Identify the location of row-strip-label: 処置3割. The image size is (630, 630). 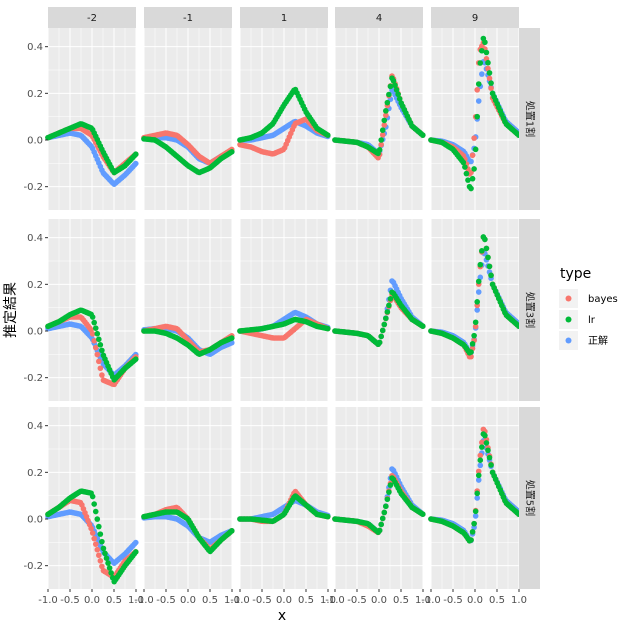
(530, 310).